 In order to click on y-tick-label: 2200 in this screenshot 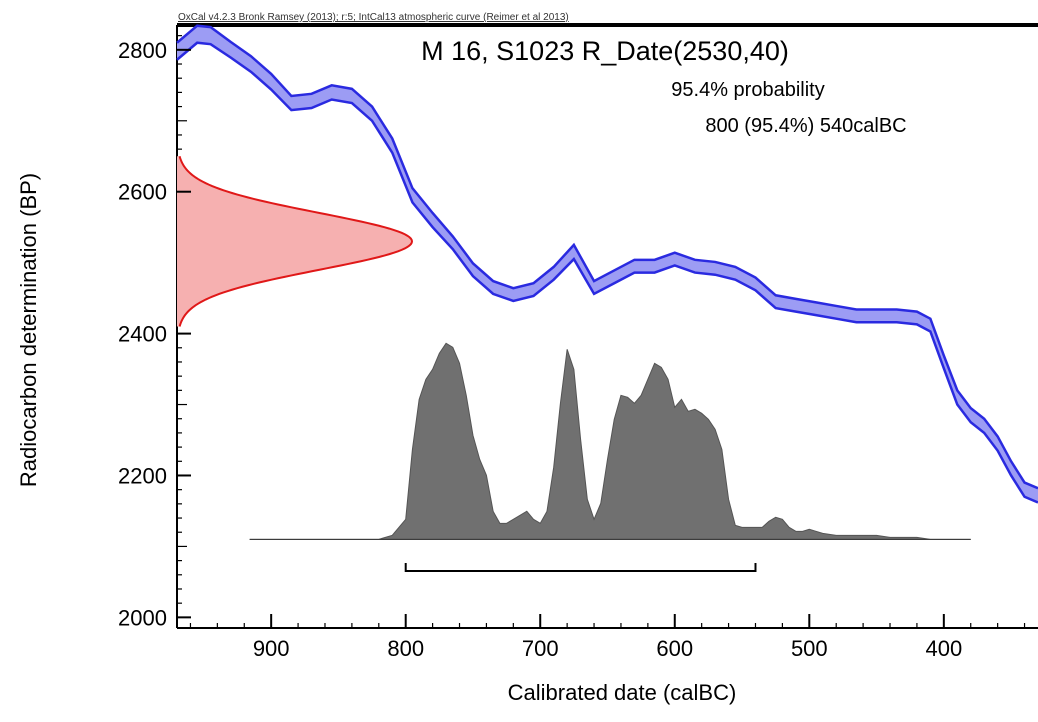, I will do `click(142, 475)`.